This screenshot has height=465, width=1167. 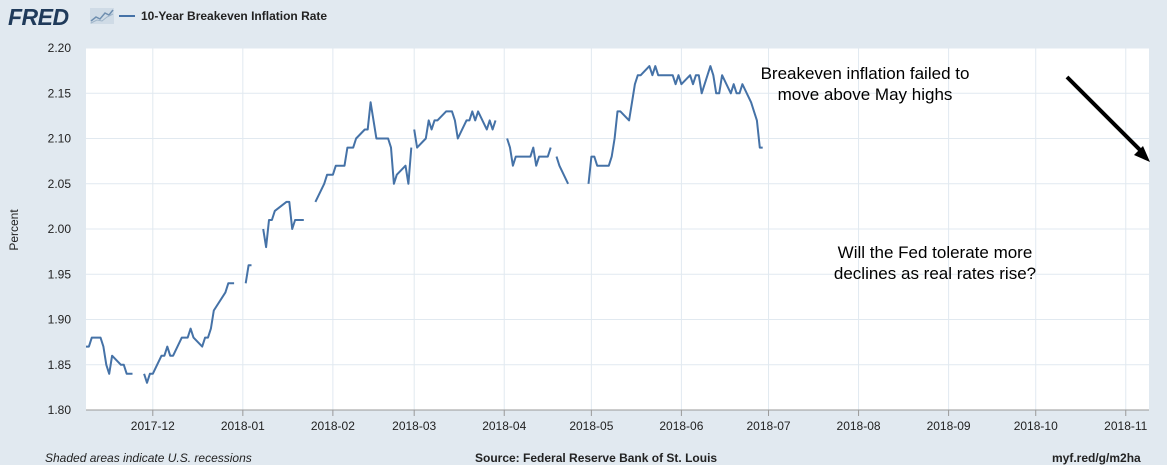 I want to click on y-tick-label: 2.10, so click(x=60, y=139).